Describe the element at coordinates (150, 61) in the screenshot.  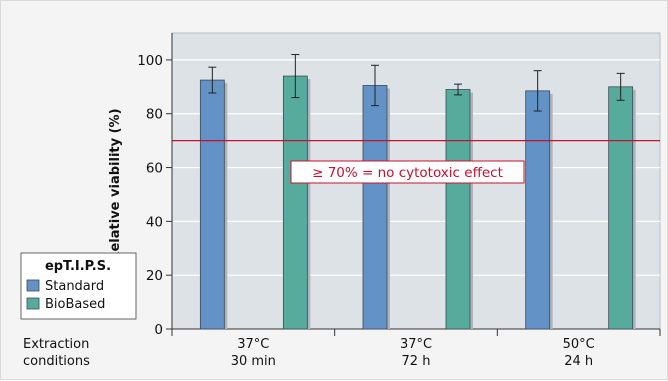
I see `y-tick-label: 100` at that location.